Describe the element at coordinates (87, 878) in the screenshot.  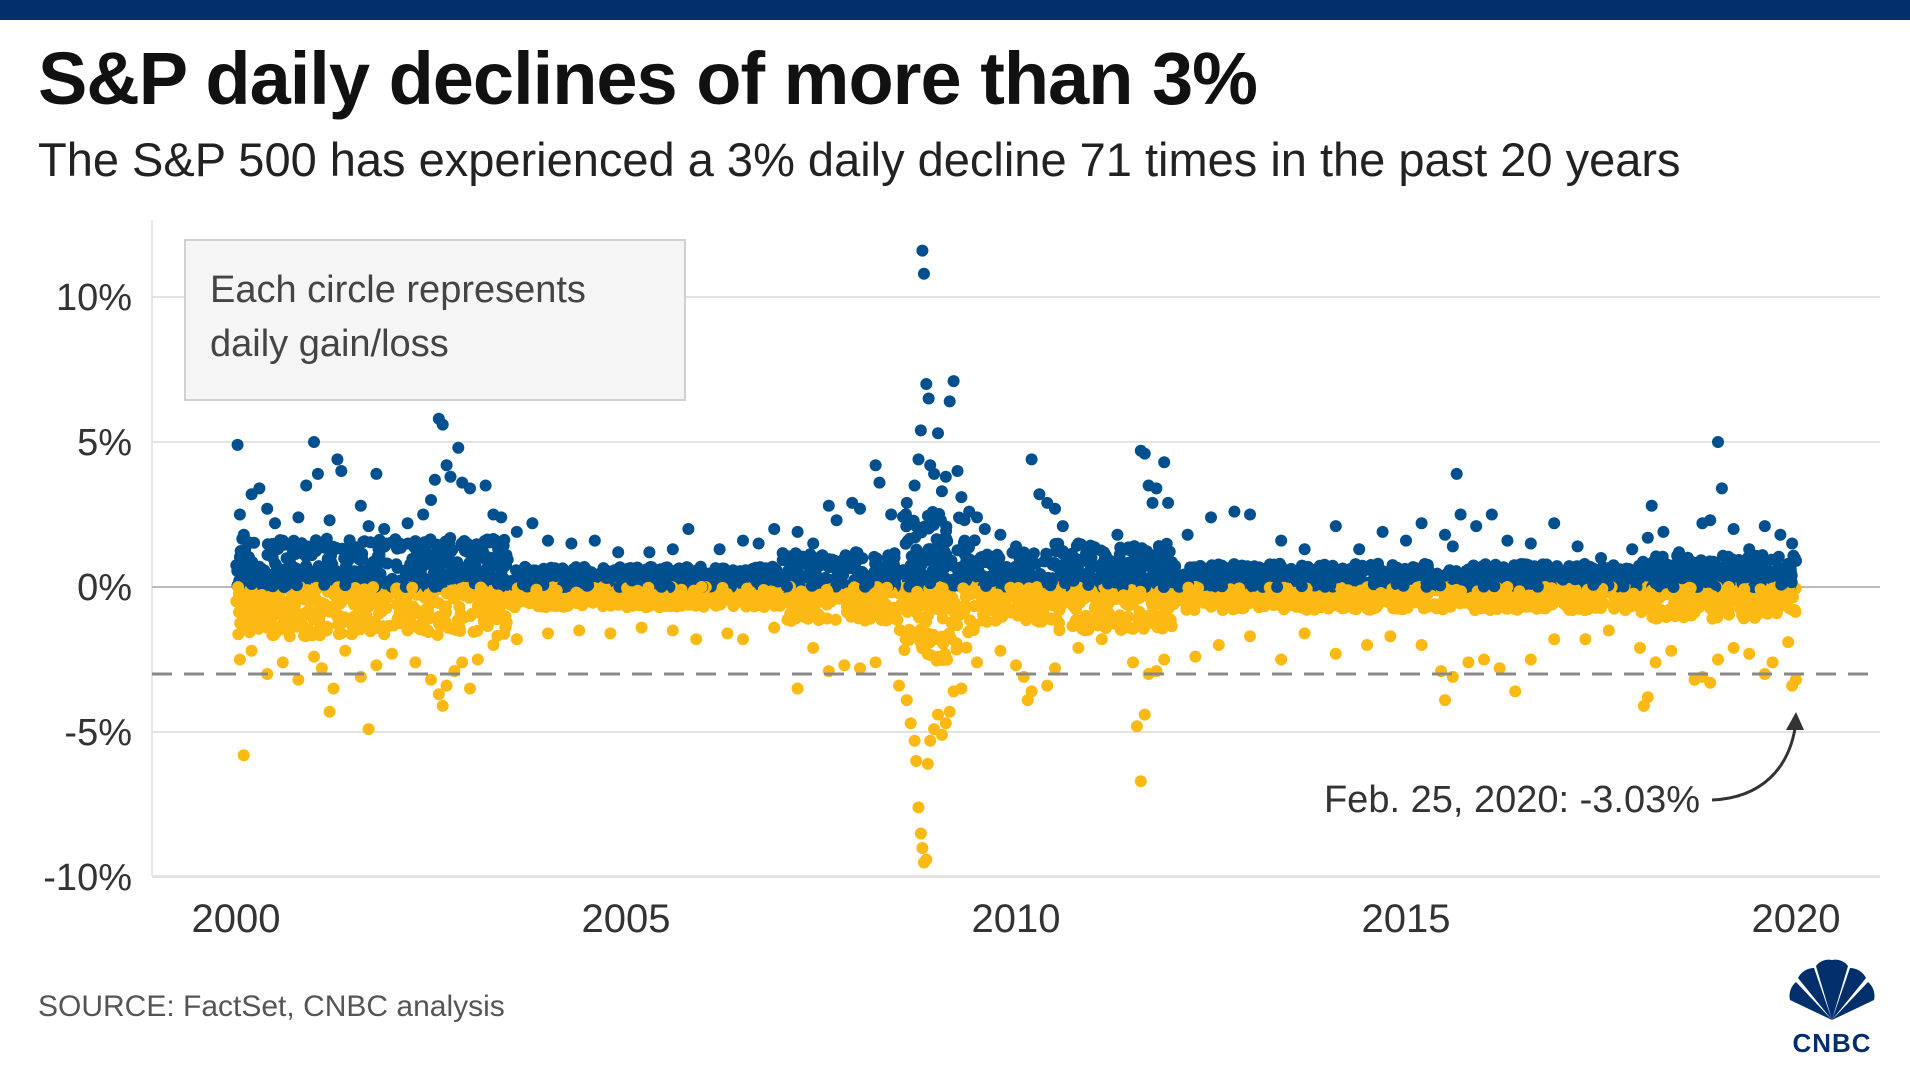
I see `y-tick-label: -10%` at that location.